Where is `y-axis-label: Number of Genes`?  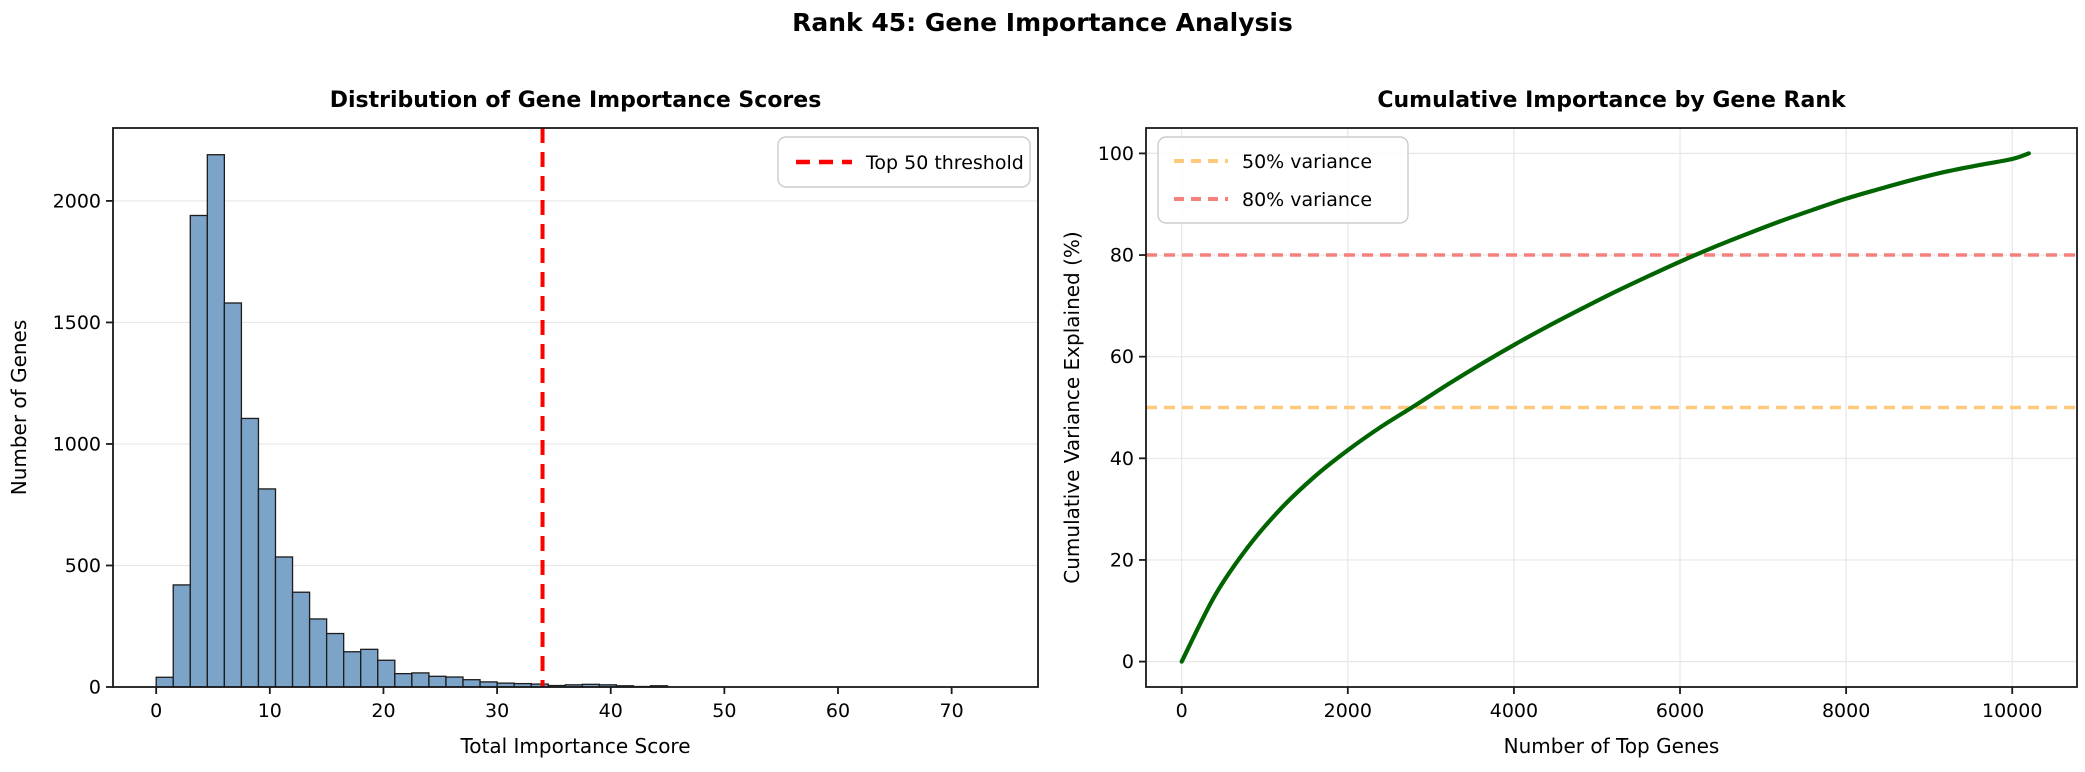
y-axis-label: Number of Genes is located at coordinates (19, 408).